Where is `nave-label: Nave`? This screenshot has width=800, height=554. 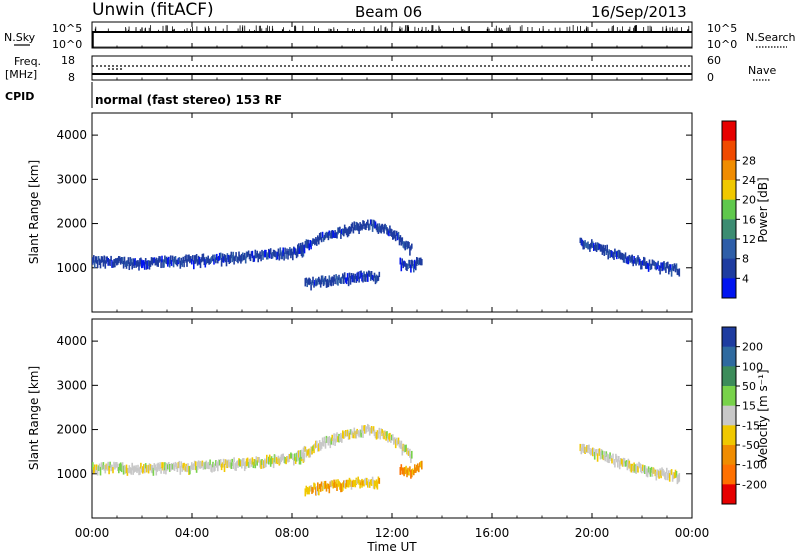
nave-label: Nave is located at coordinates (762, 70).